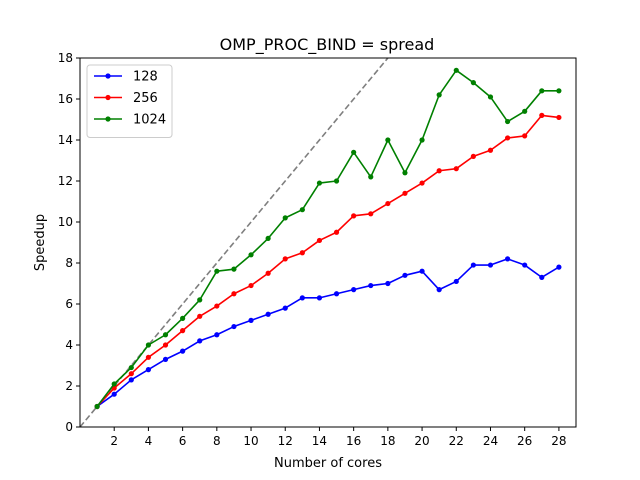  Describe the element at coordinates (456, 441) in the screenshot. I see `x-tick-label: 22` at that location.